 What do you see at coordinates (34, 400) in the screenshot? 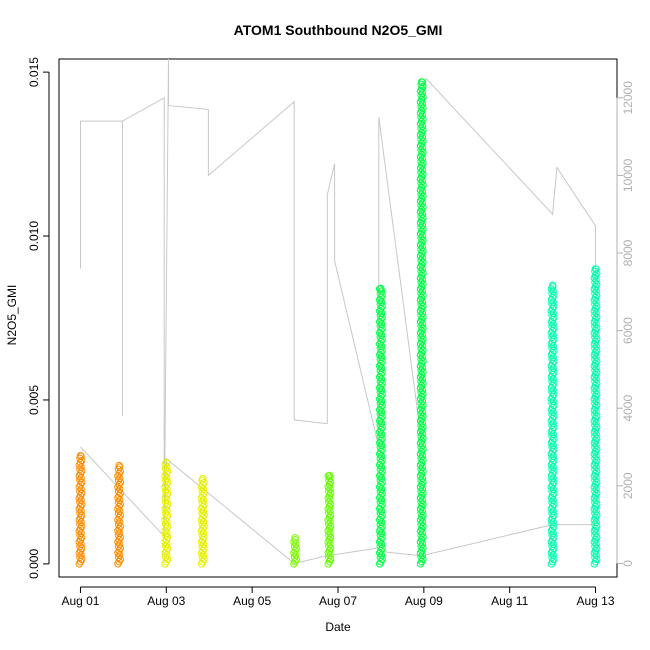
I see `y-tick-label: 0.005` at bounding box center [34, 400].